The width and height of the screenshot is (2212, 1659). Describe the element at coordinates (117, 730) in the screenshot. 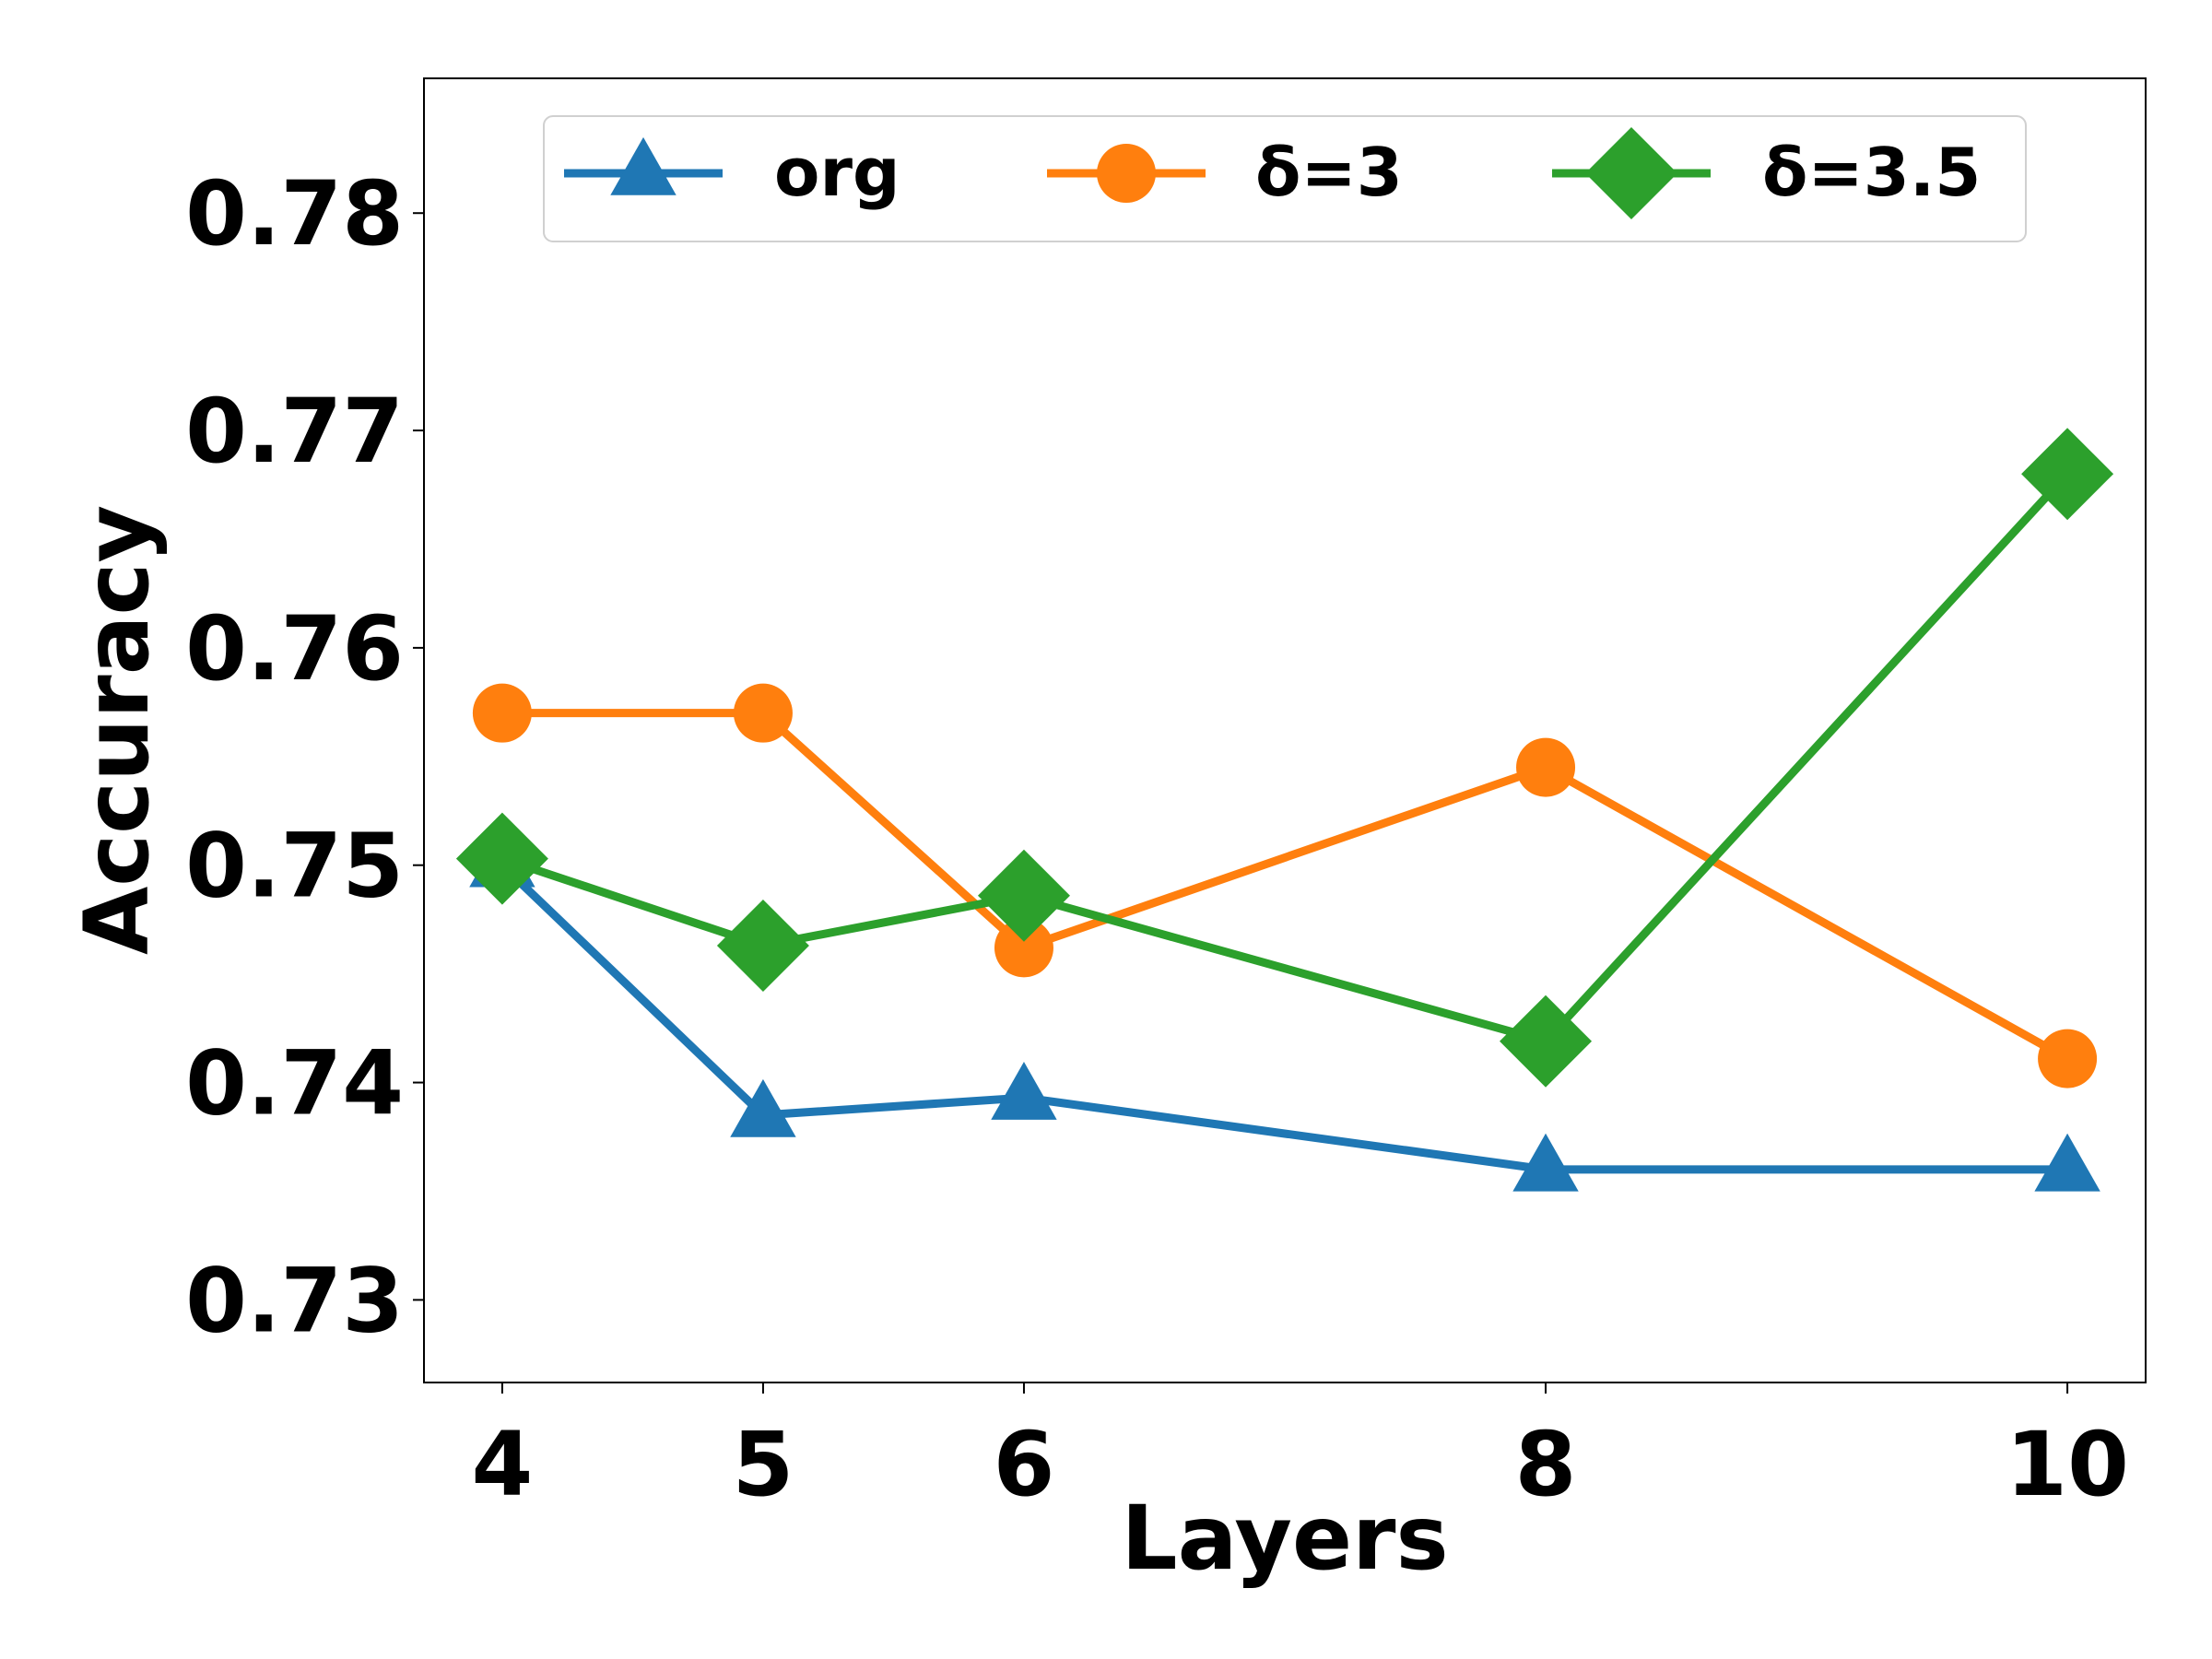

I see `y-axis-title: Accuracy` at that location.